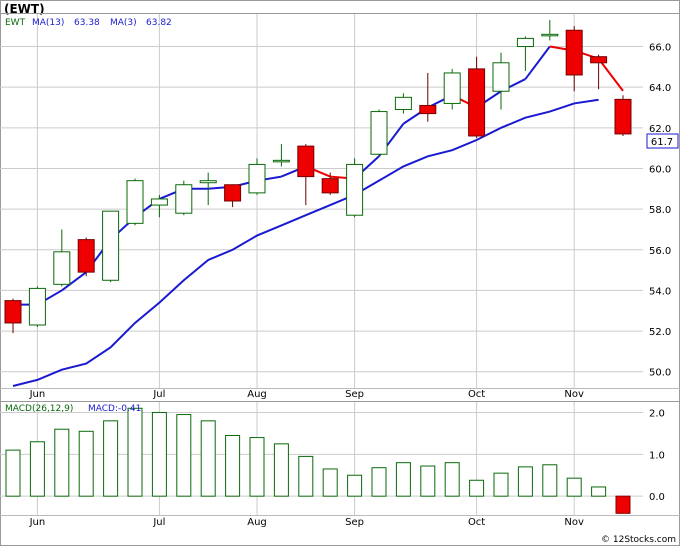 The width and height of the screenshot is (680, 550). What do you see at coordinates (660, 48) in the screenshot?
I see `price-y-tick-label: 66.0` at bounding box center [660, 48].